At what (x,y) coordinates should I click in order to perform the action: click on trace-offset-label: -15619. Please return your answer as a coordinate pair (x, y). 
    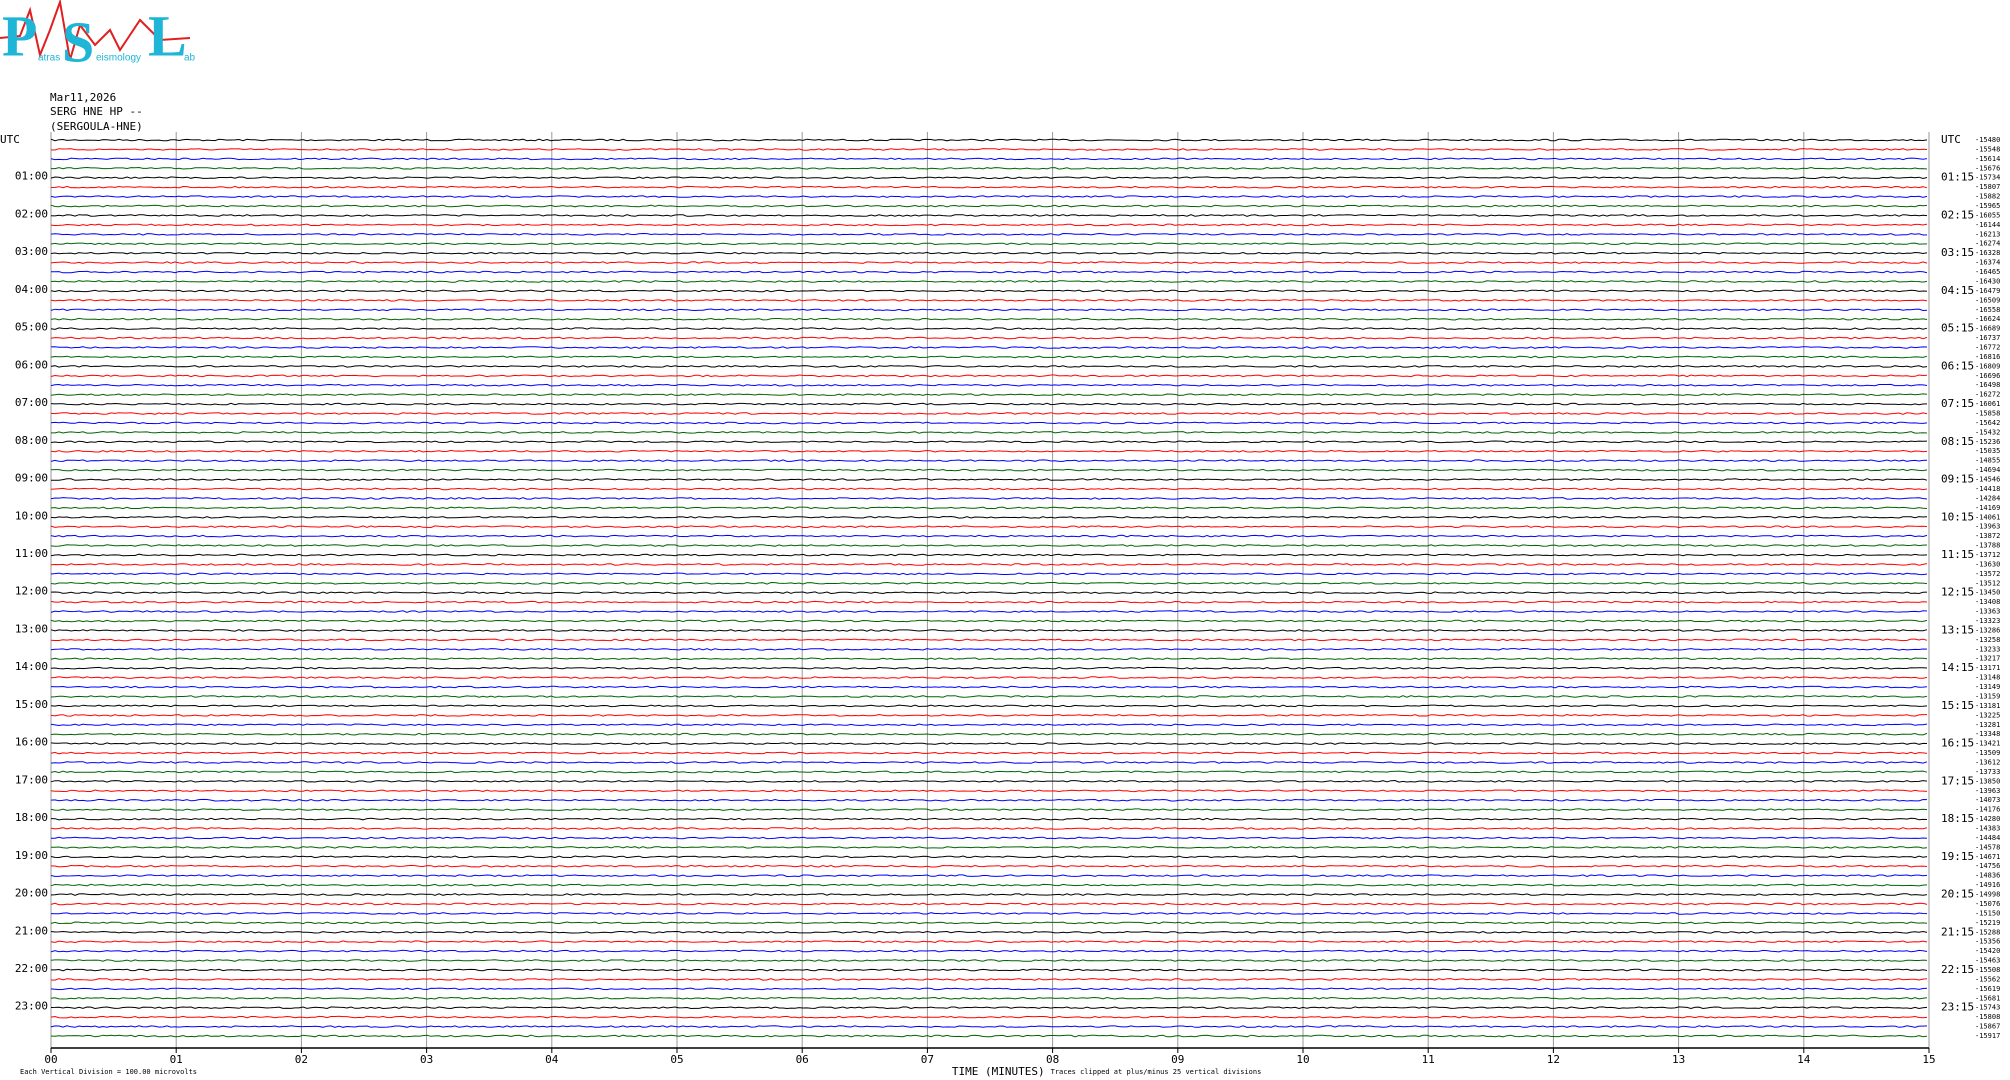
    Looking at the image, I should click on (1987, 989).